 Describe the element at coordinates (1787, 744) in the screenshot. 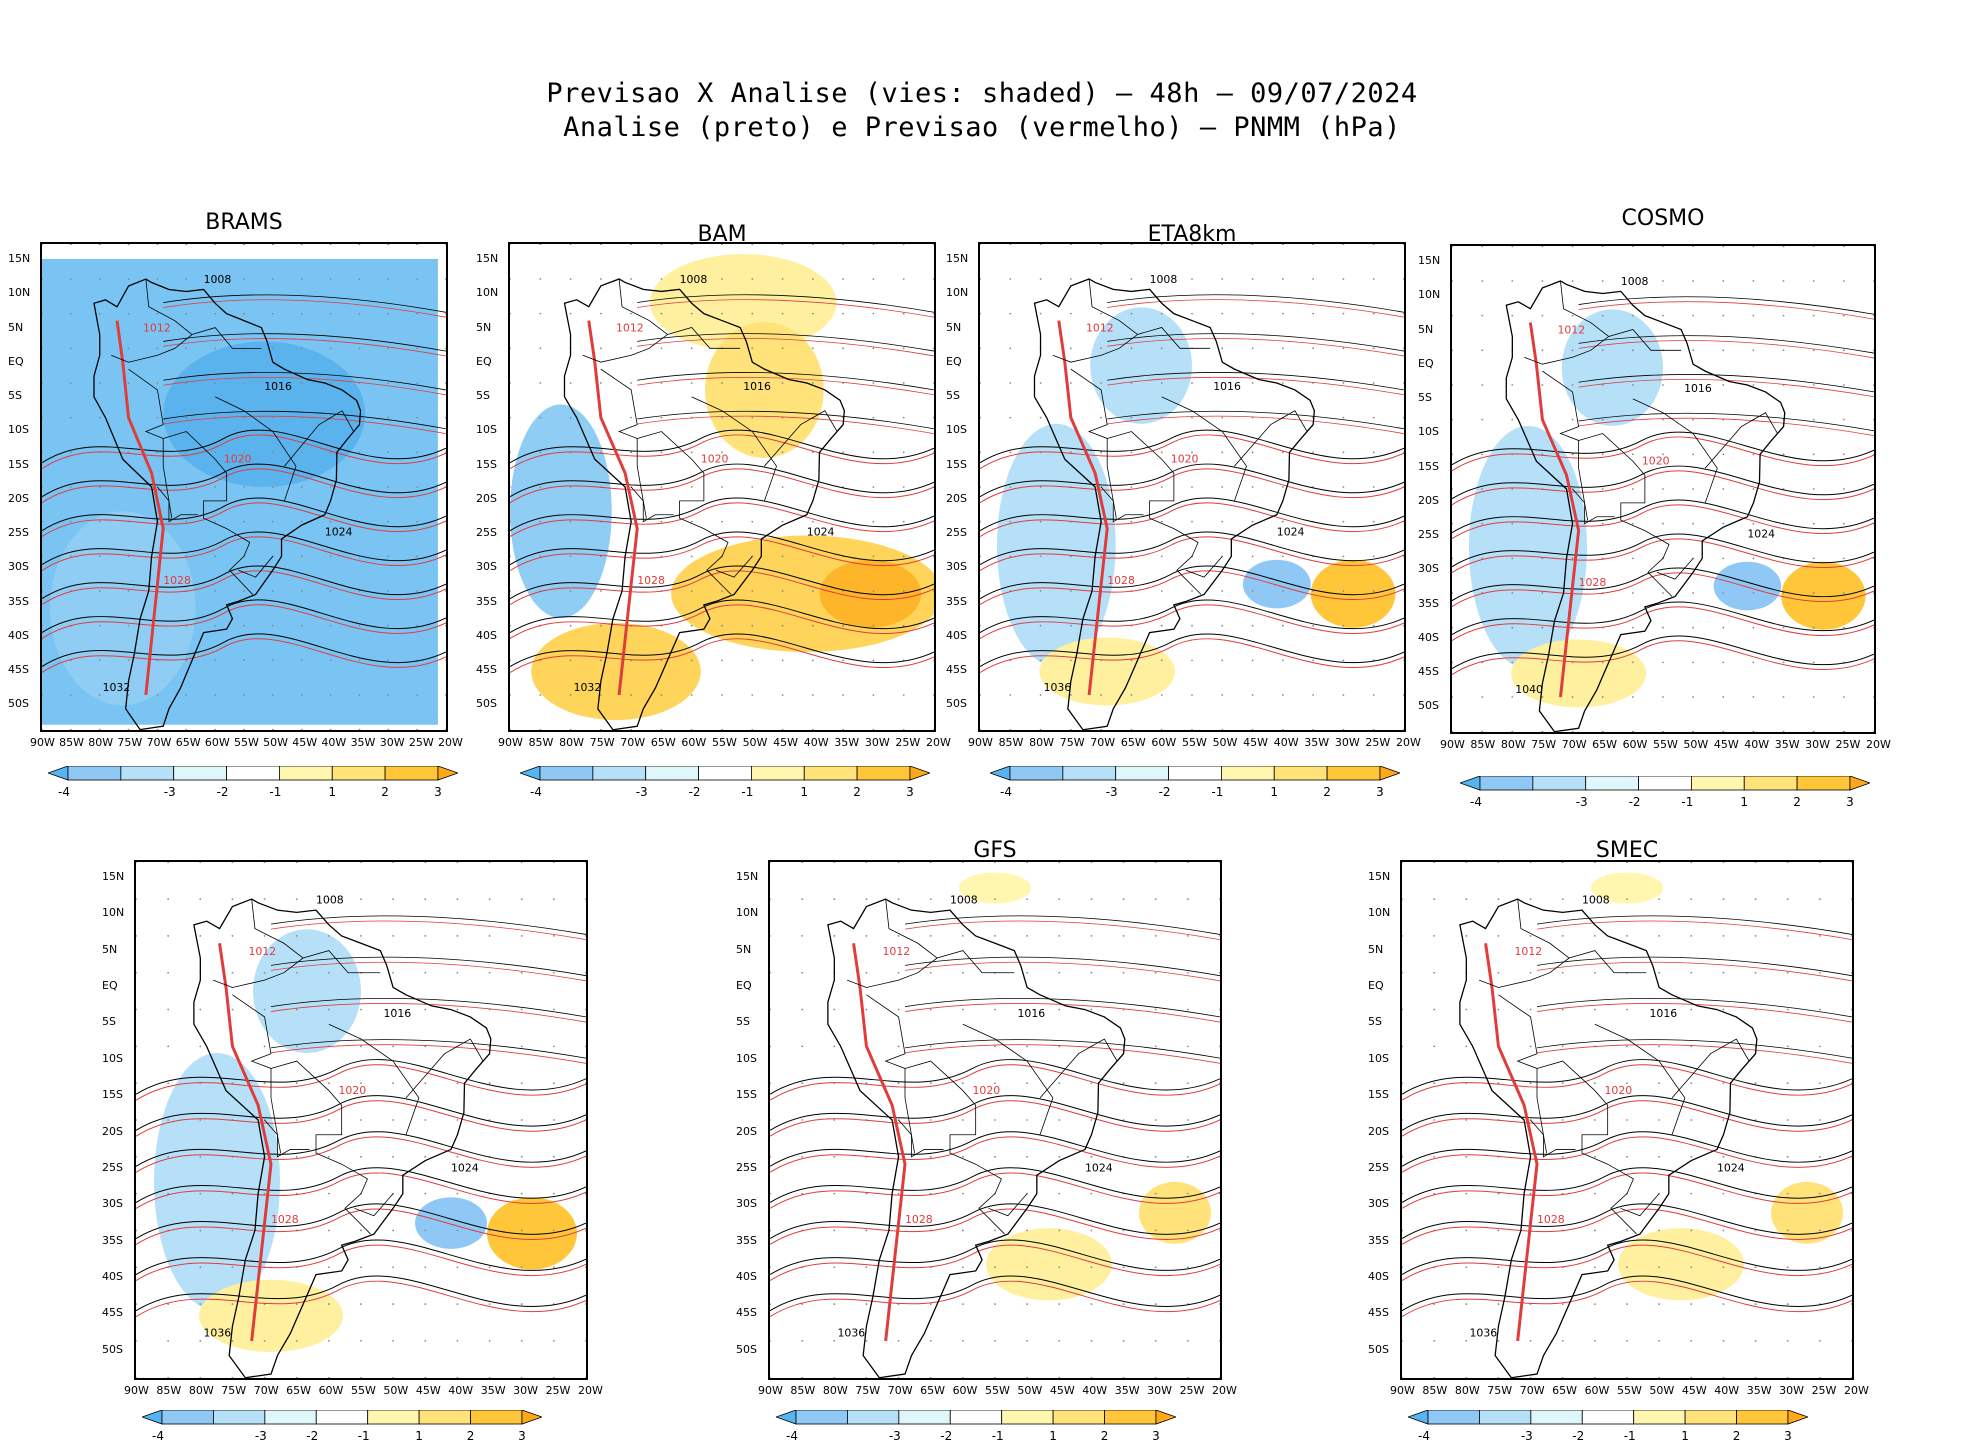

I see `lon-label: 35W` at that location.